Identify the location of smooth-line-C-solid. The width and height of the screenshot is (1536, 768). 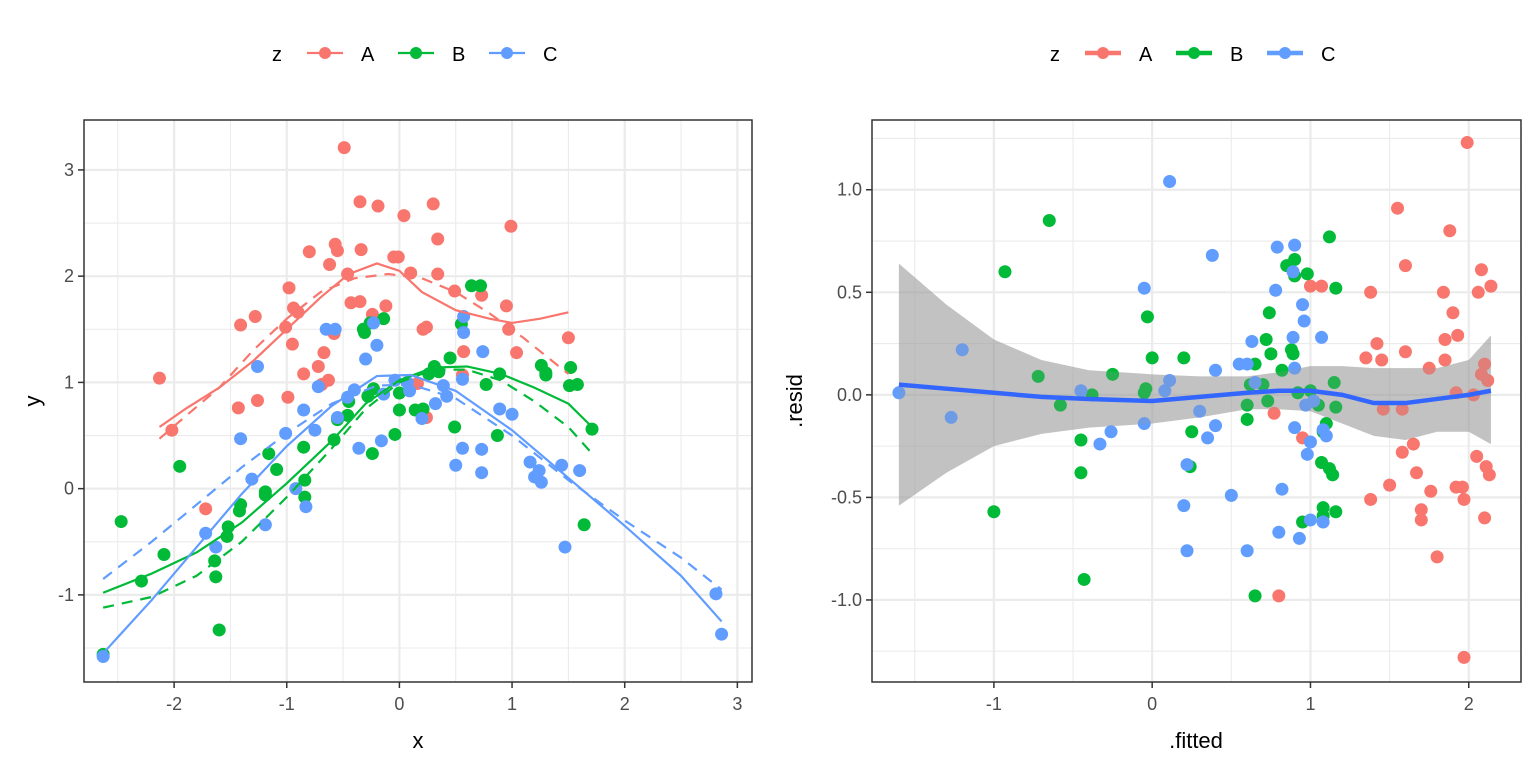
(412, 514).